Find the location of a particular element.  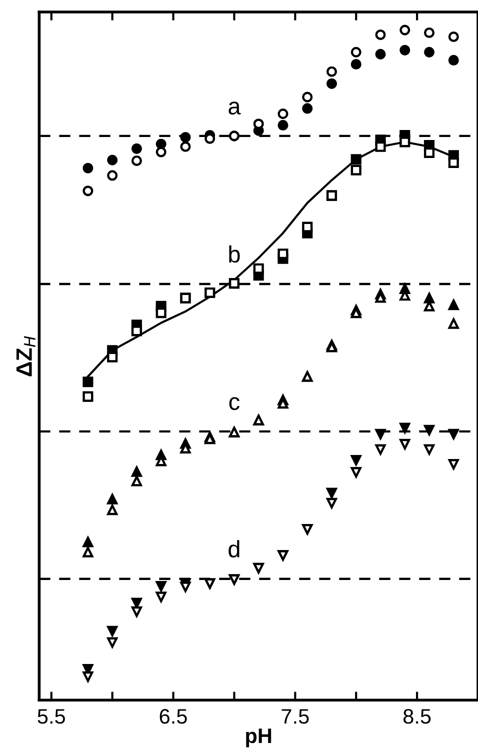

annotation: d is located at coordinates (234, 549).